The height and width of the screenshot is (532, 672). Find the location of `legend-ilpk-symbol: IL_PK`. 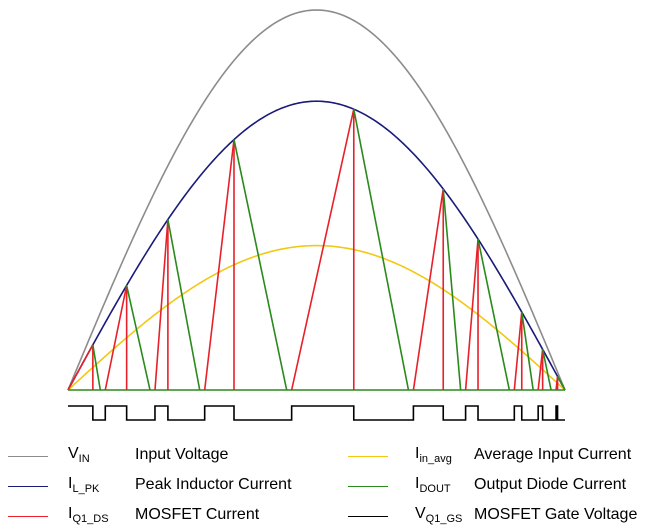

legend-ilpk-symbol: IL_PK is located at coordinates (83, 485).